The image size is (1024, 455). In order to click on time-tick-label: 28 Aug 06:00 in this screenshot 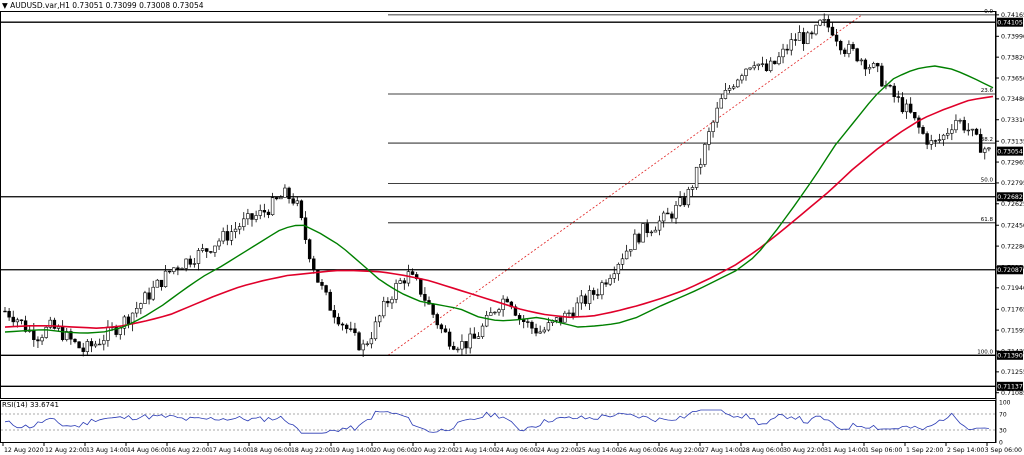, I will do `click(763, 450)`.